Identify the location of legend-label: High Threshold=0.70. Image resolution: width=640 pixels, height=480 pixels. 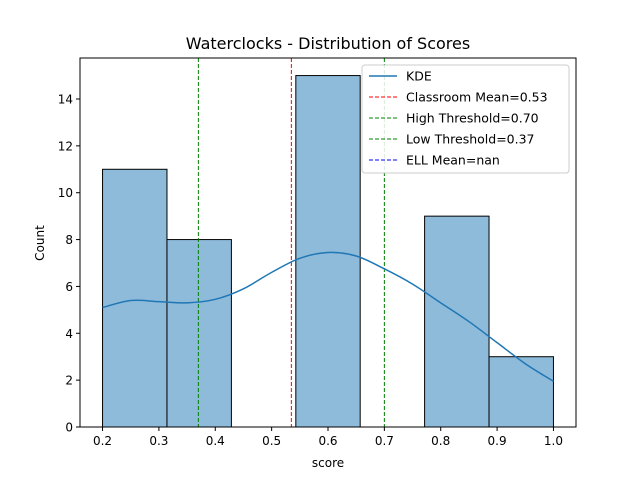
(472, 118).